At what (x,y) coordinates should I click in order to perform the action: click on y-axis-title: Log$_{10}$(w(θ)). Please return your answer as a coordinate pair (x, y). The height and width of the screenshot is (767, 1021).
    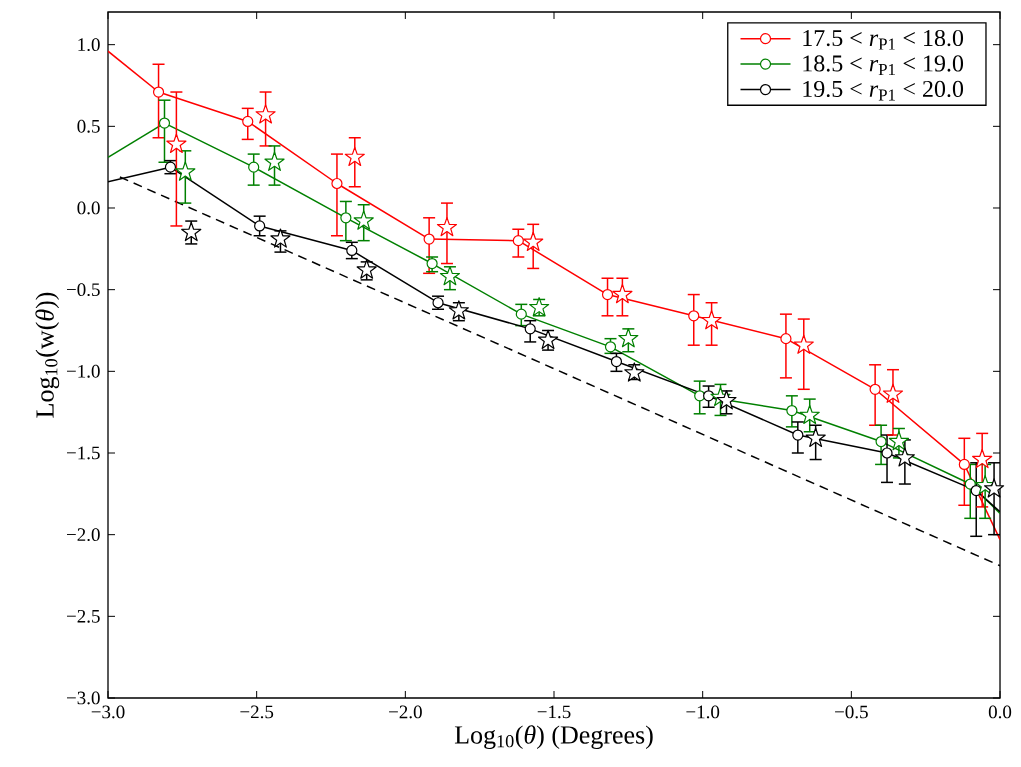
    Looking at the image, I should click on (47, 355).